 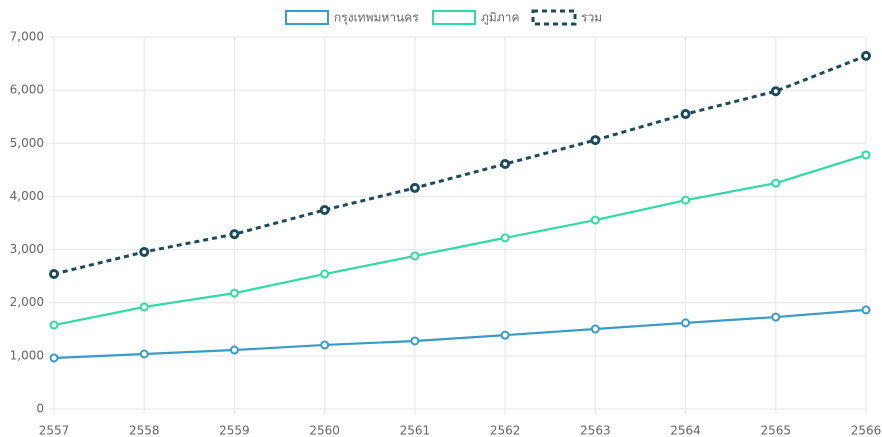 What do you see at coordinates (591, 18) in the screenshot?
I see `legend-label: รวม` at bounding box center [591, 18].